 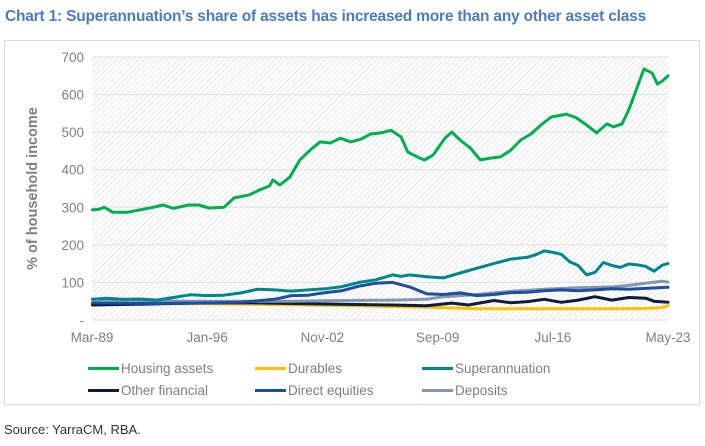 I want to click on y-tick-label: 200, so click(x=72, y=245).